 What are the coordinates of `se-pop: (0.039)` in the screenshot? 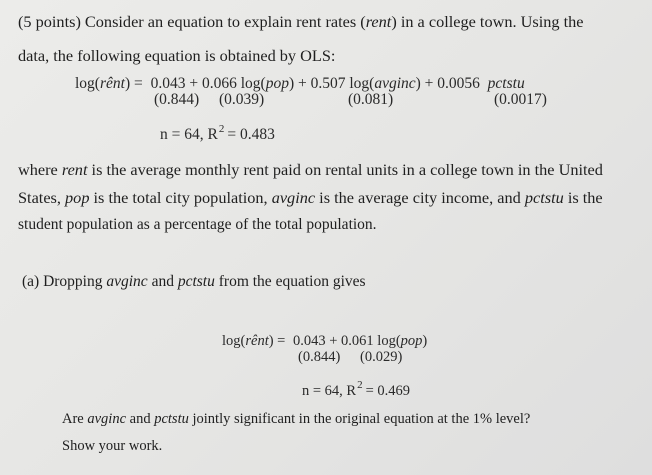 It's located at (242, 99).